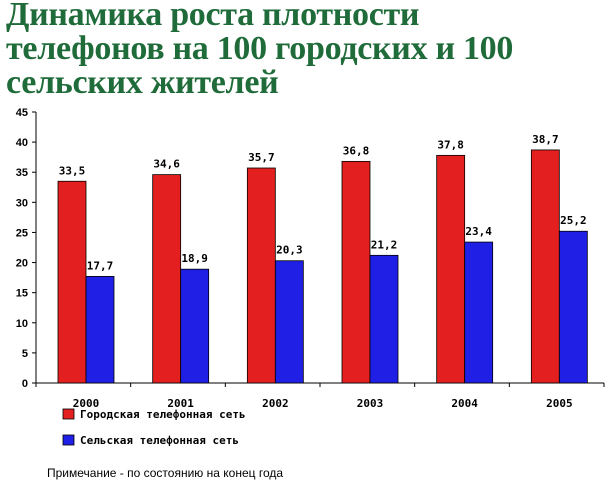 The height and width of the screenshot is (495, 609). Describe the element at coordinates (545, 266) in the screenshot. I see `bar-urban-2005` at that location.